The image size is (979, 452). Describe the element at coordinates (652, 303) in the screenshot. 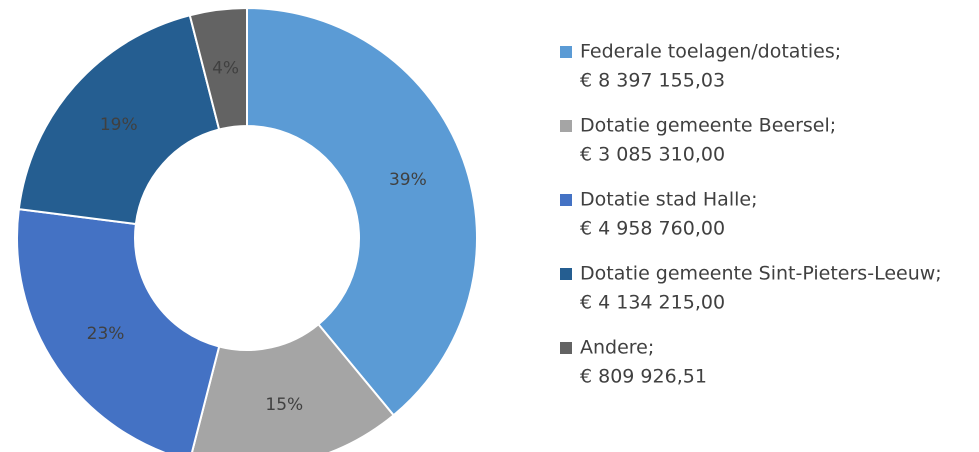

I see `legend-amount: € 4 134 215,00` at that location.